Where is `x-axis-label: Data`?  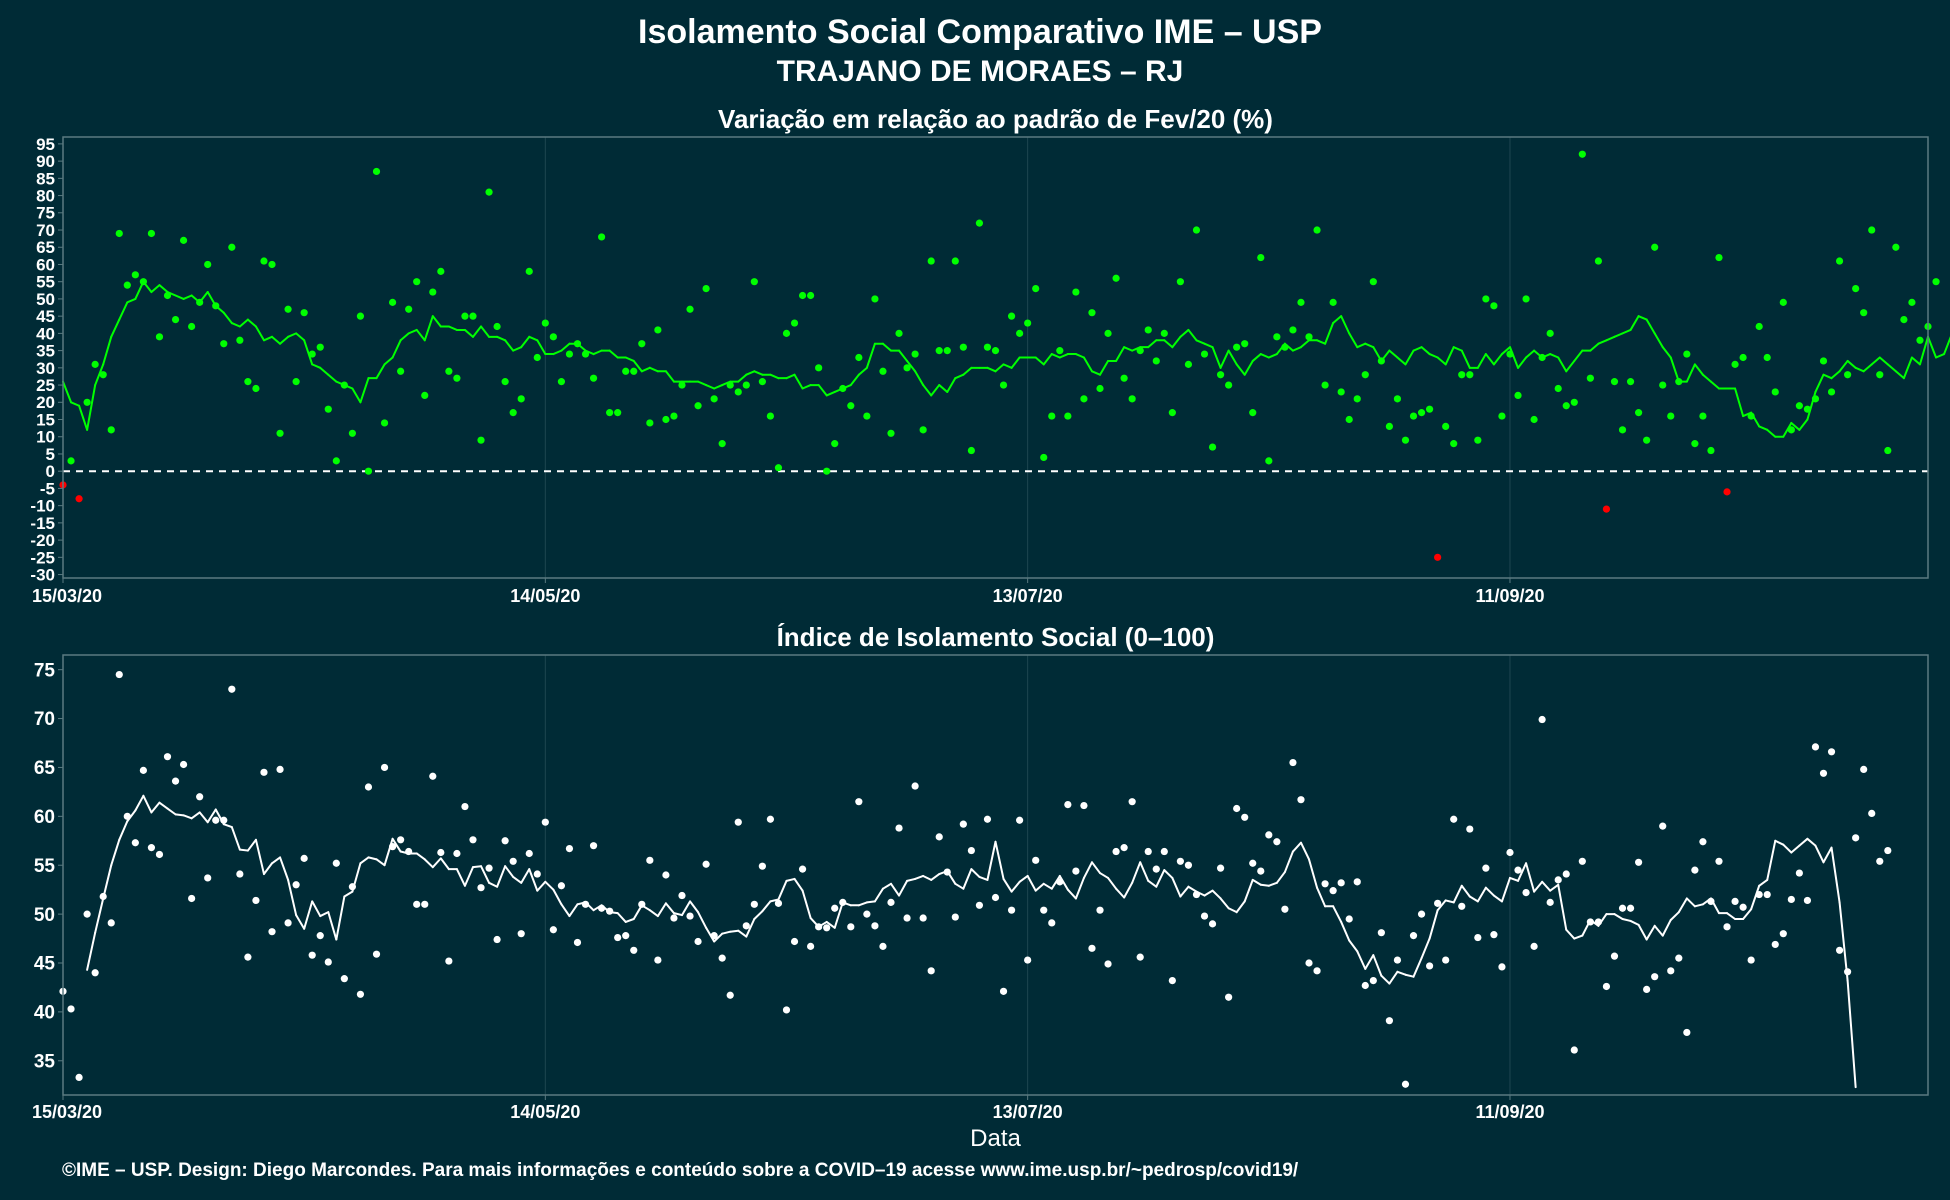 x-axis-label: Data is located at coordinates (995, 1138).